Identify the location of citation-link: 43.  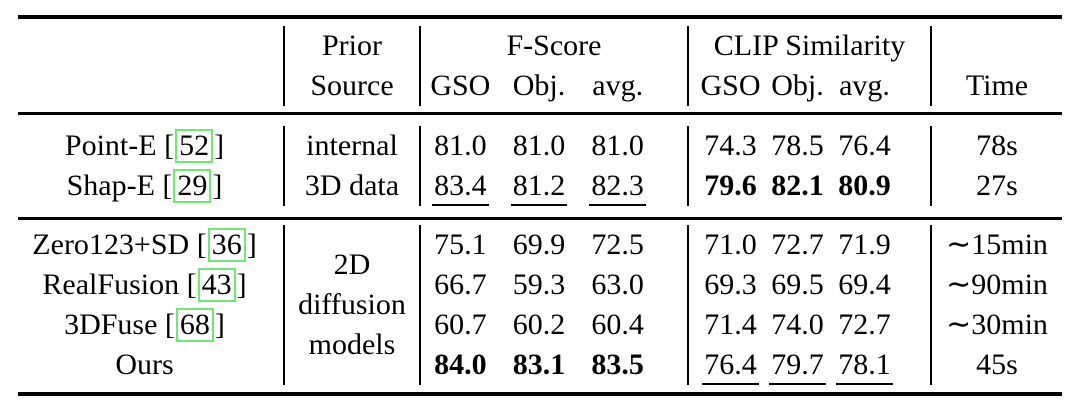
(216, 285).